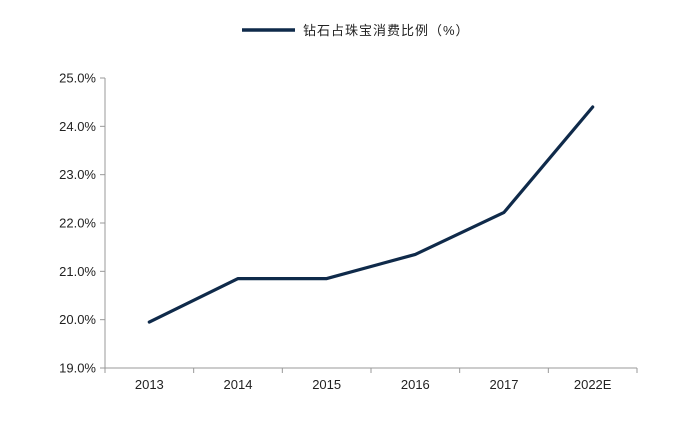  Describe the element at coordinates (77, 368) in the screenshot. I see `y-tick-label: 19.0%` at that location.